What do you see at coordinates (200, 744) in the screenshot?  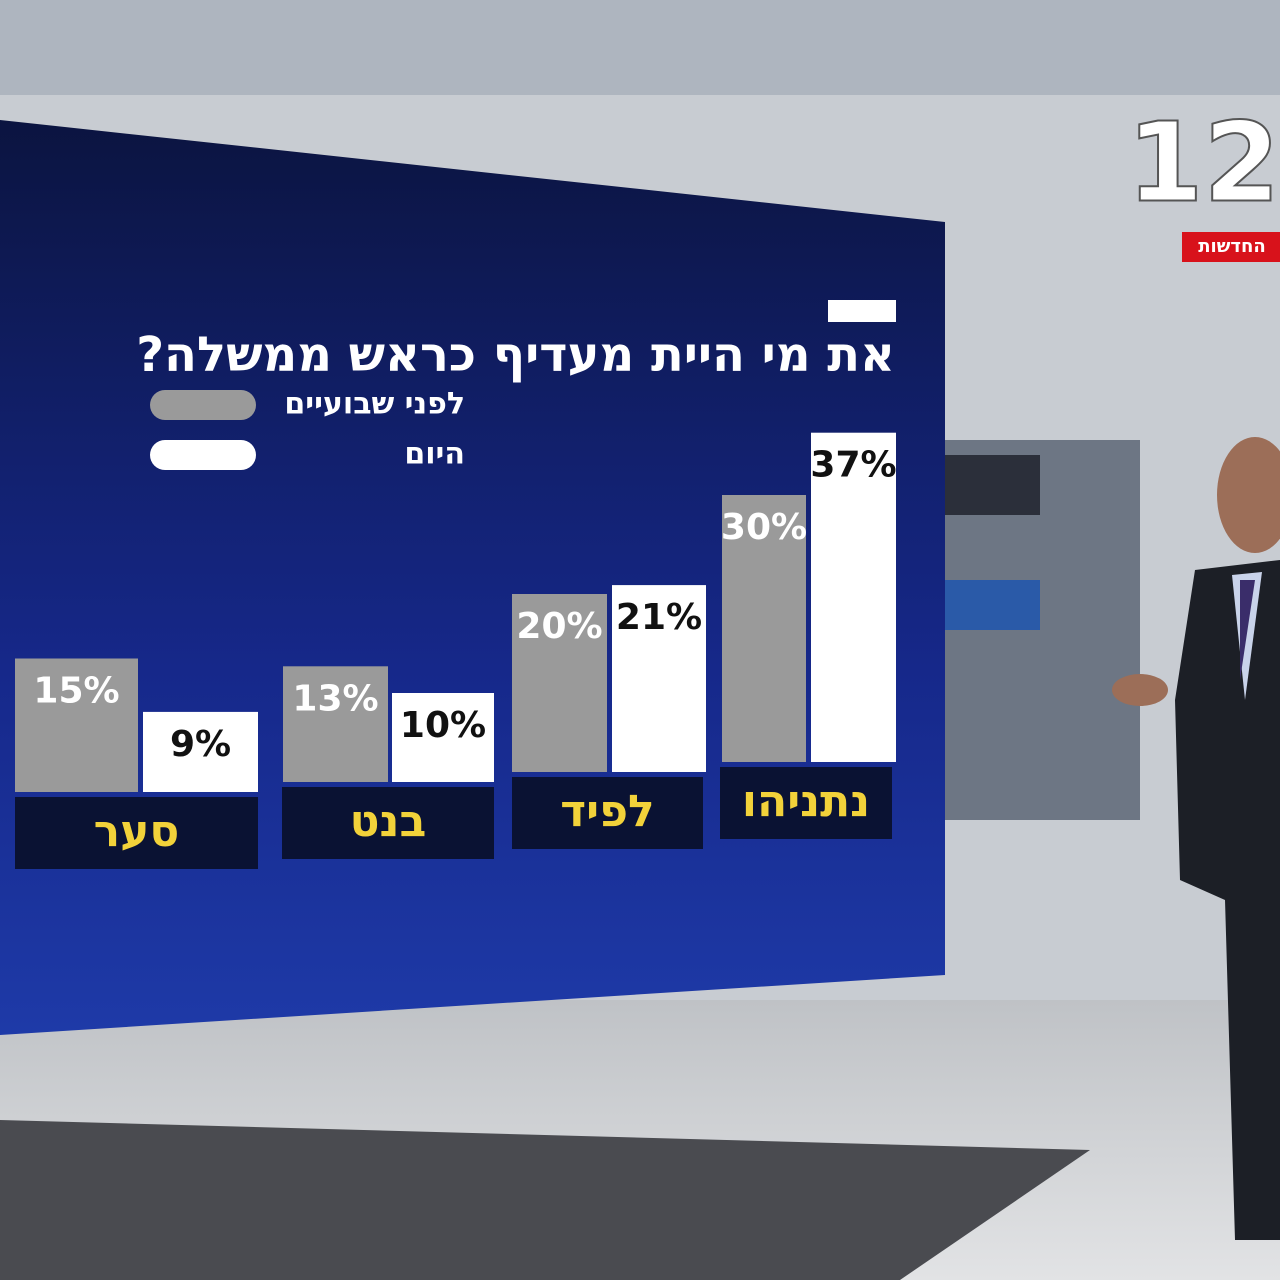 I see `value-label: 9%` at bounding box center [200, 744].